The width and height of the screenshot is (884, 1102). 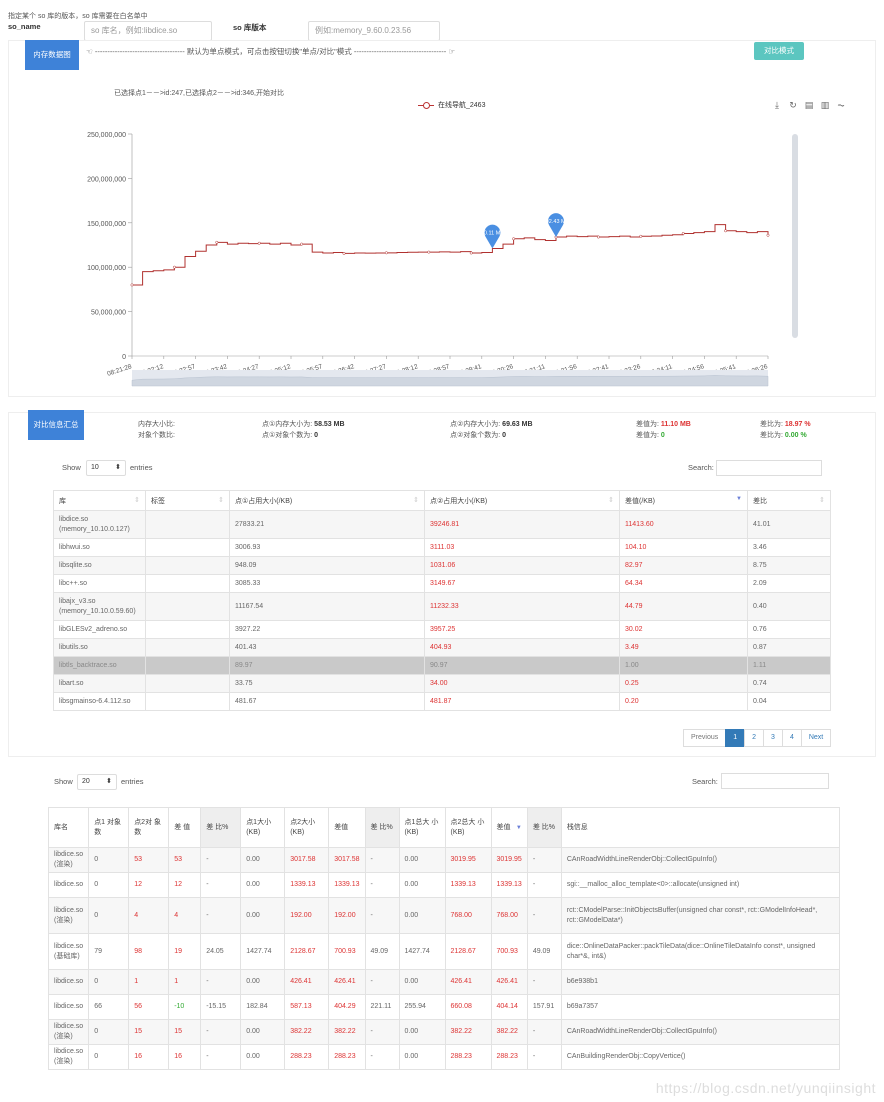 What do you see at coordinates (735, 738) in the screenshot?
I see `pager-page-1: 1` at bounding box center [735, 738].